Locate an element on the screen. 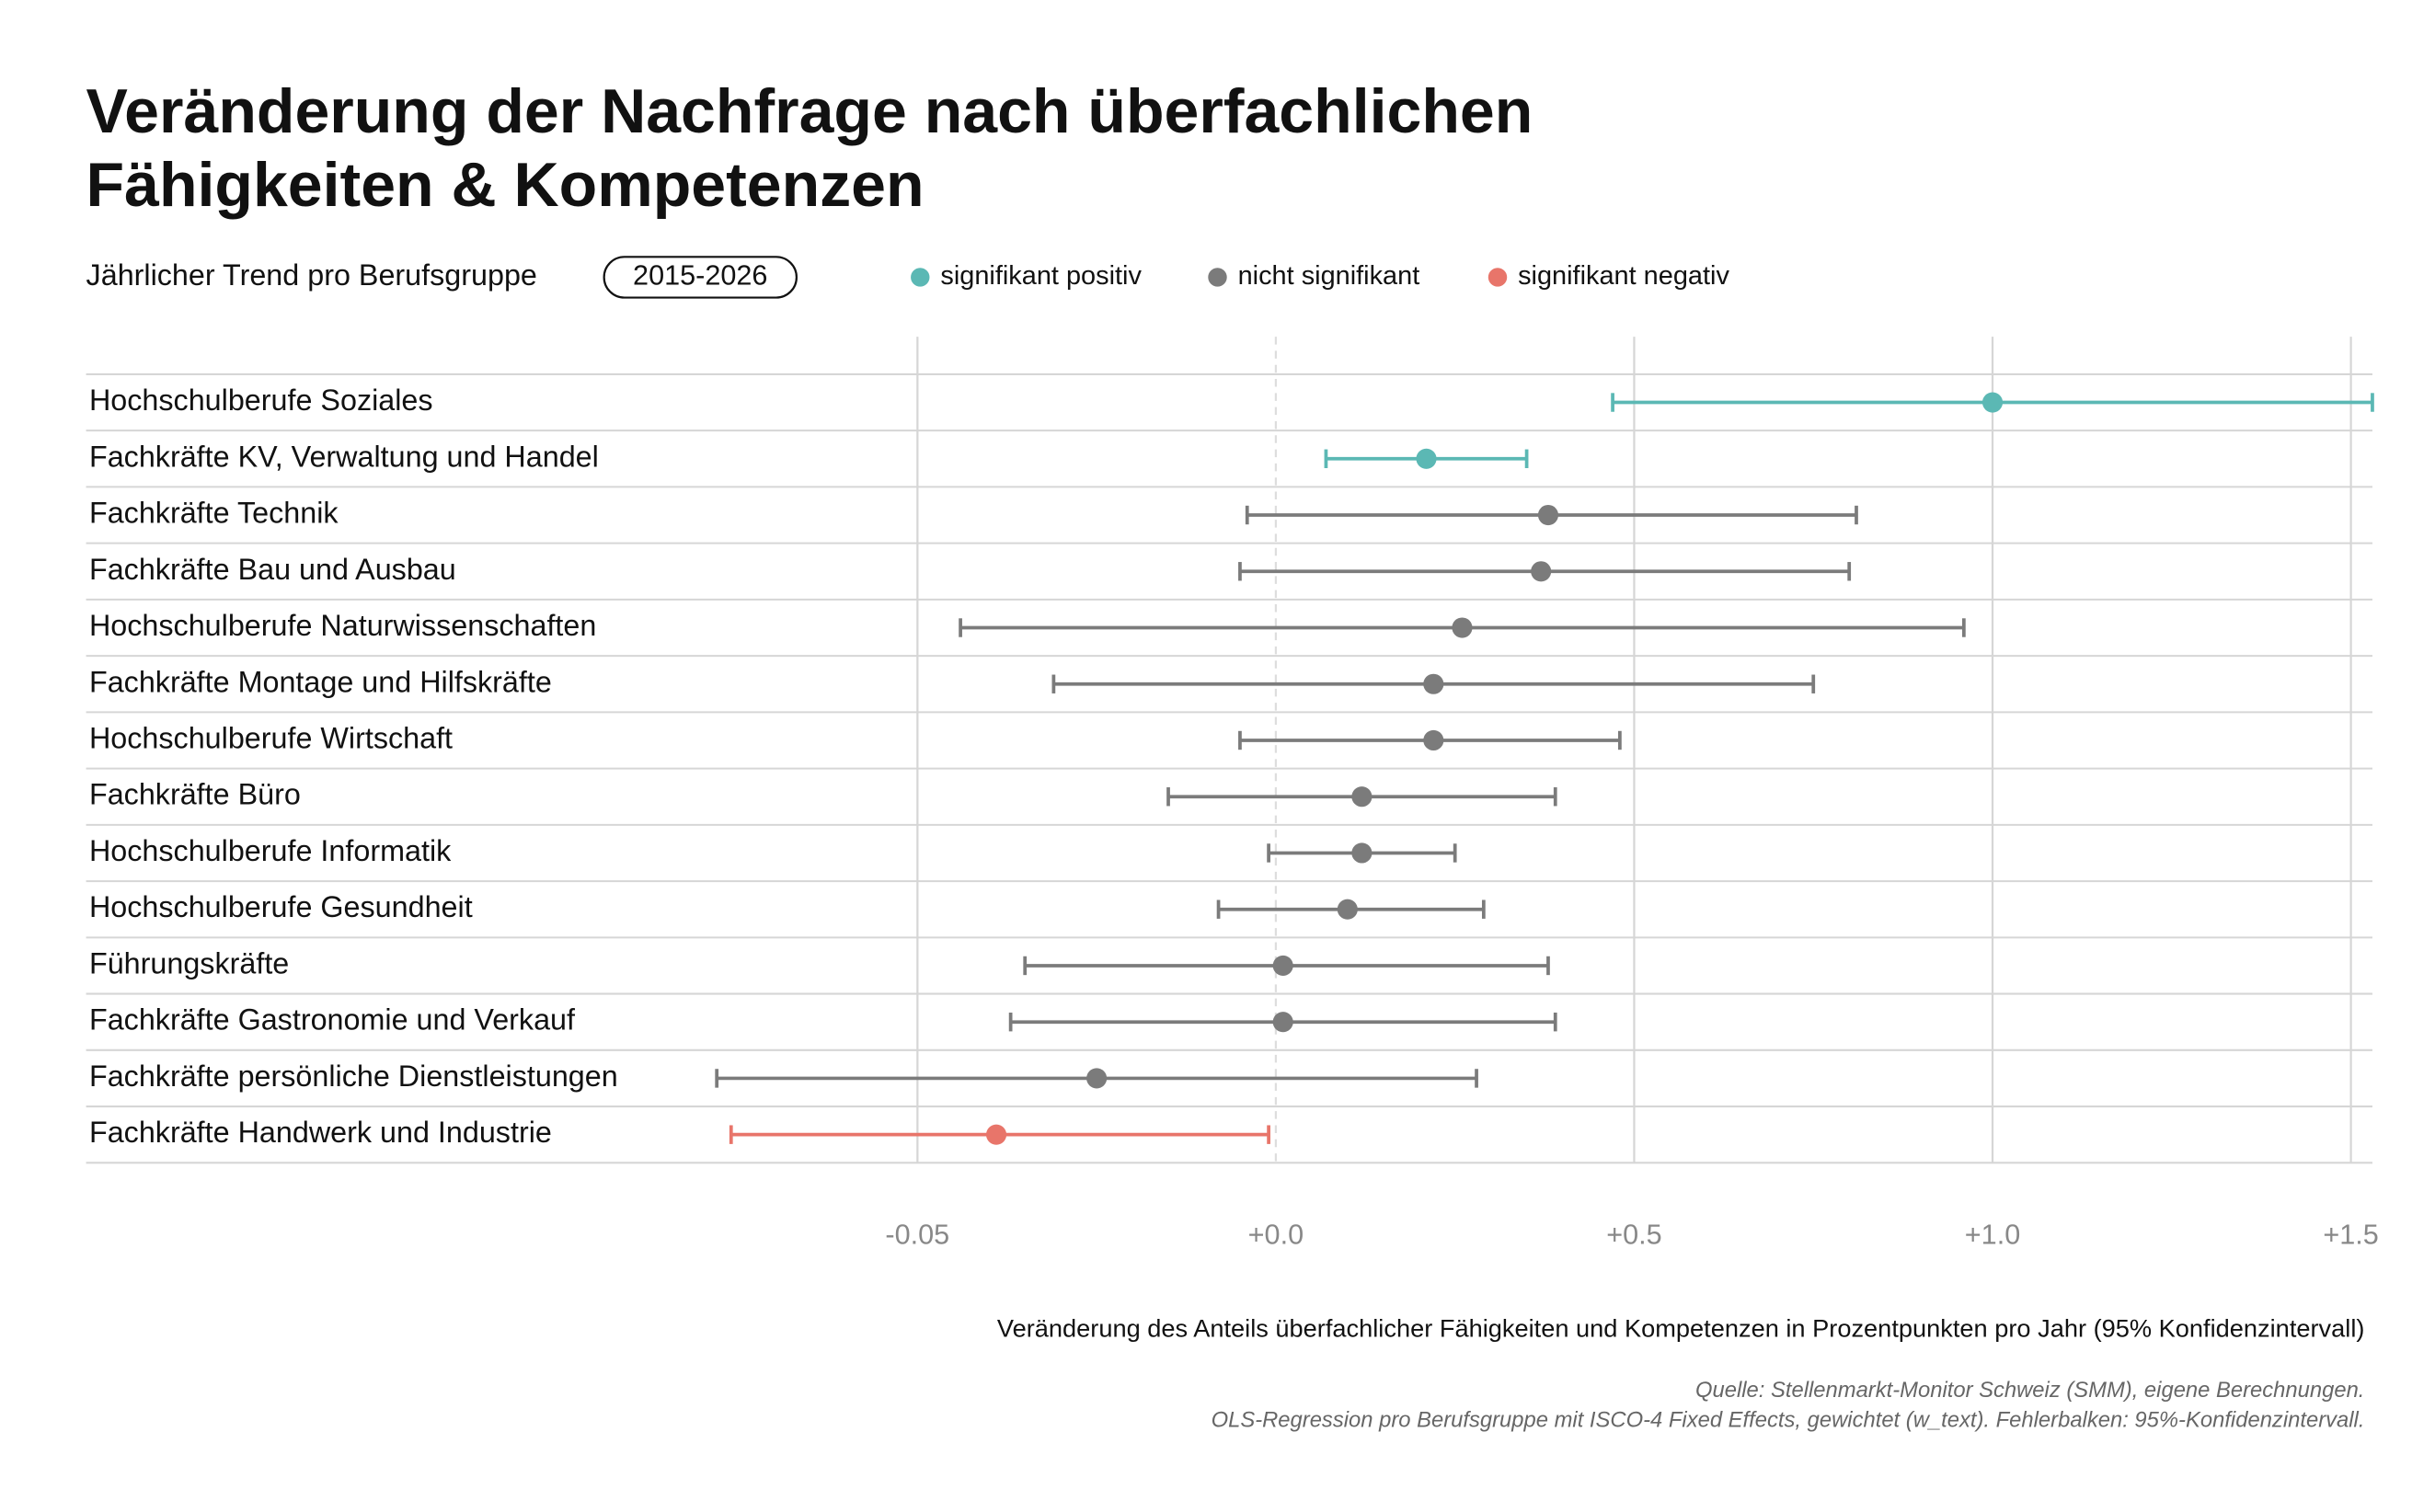  category-label: Fachkräfte Handwerk und Industrie is located at coordinates (320, 1132).